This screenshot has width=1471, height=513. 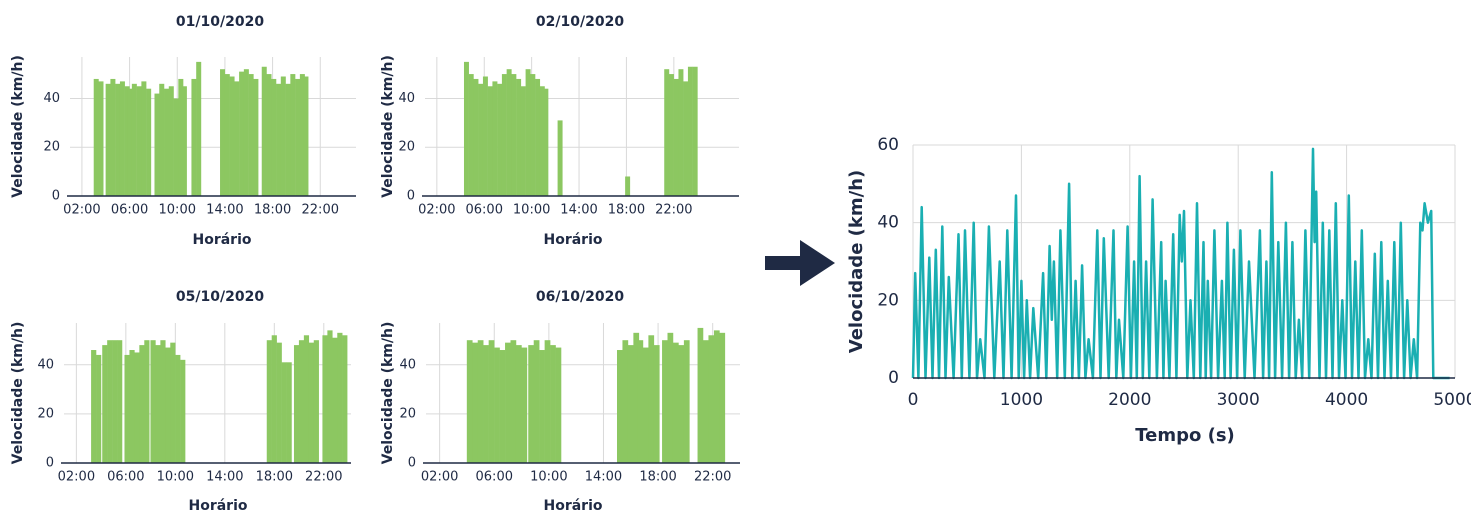 What do you see at coordinates (578, 210) in the screenshot?
I see `x-tick-label: 14:00` at bounding box center [578, 210].